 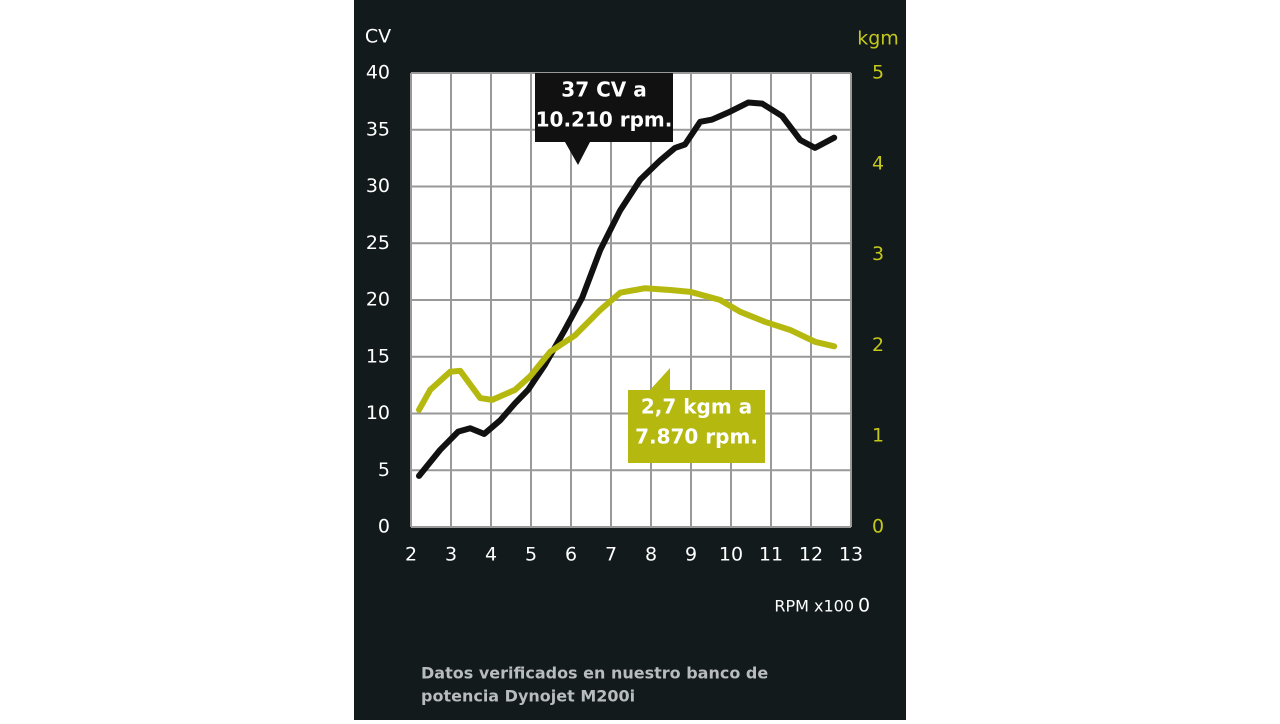 I want to click on y2-axis-label: kgm, so click(x=878, y=39).